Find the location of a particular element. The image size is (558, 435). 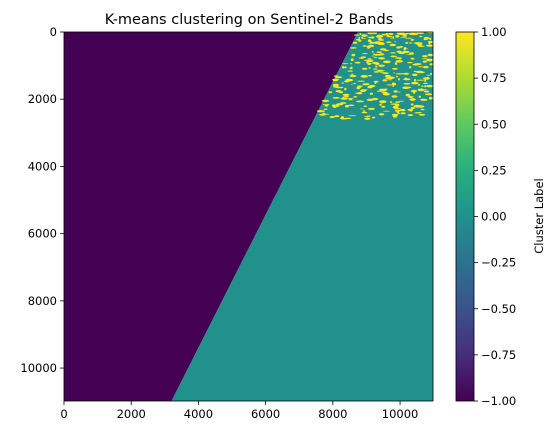

cluster-1-speckles is located at coordinates (374, 76).